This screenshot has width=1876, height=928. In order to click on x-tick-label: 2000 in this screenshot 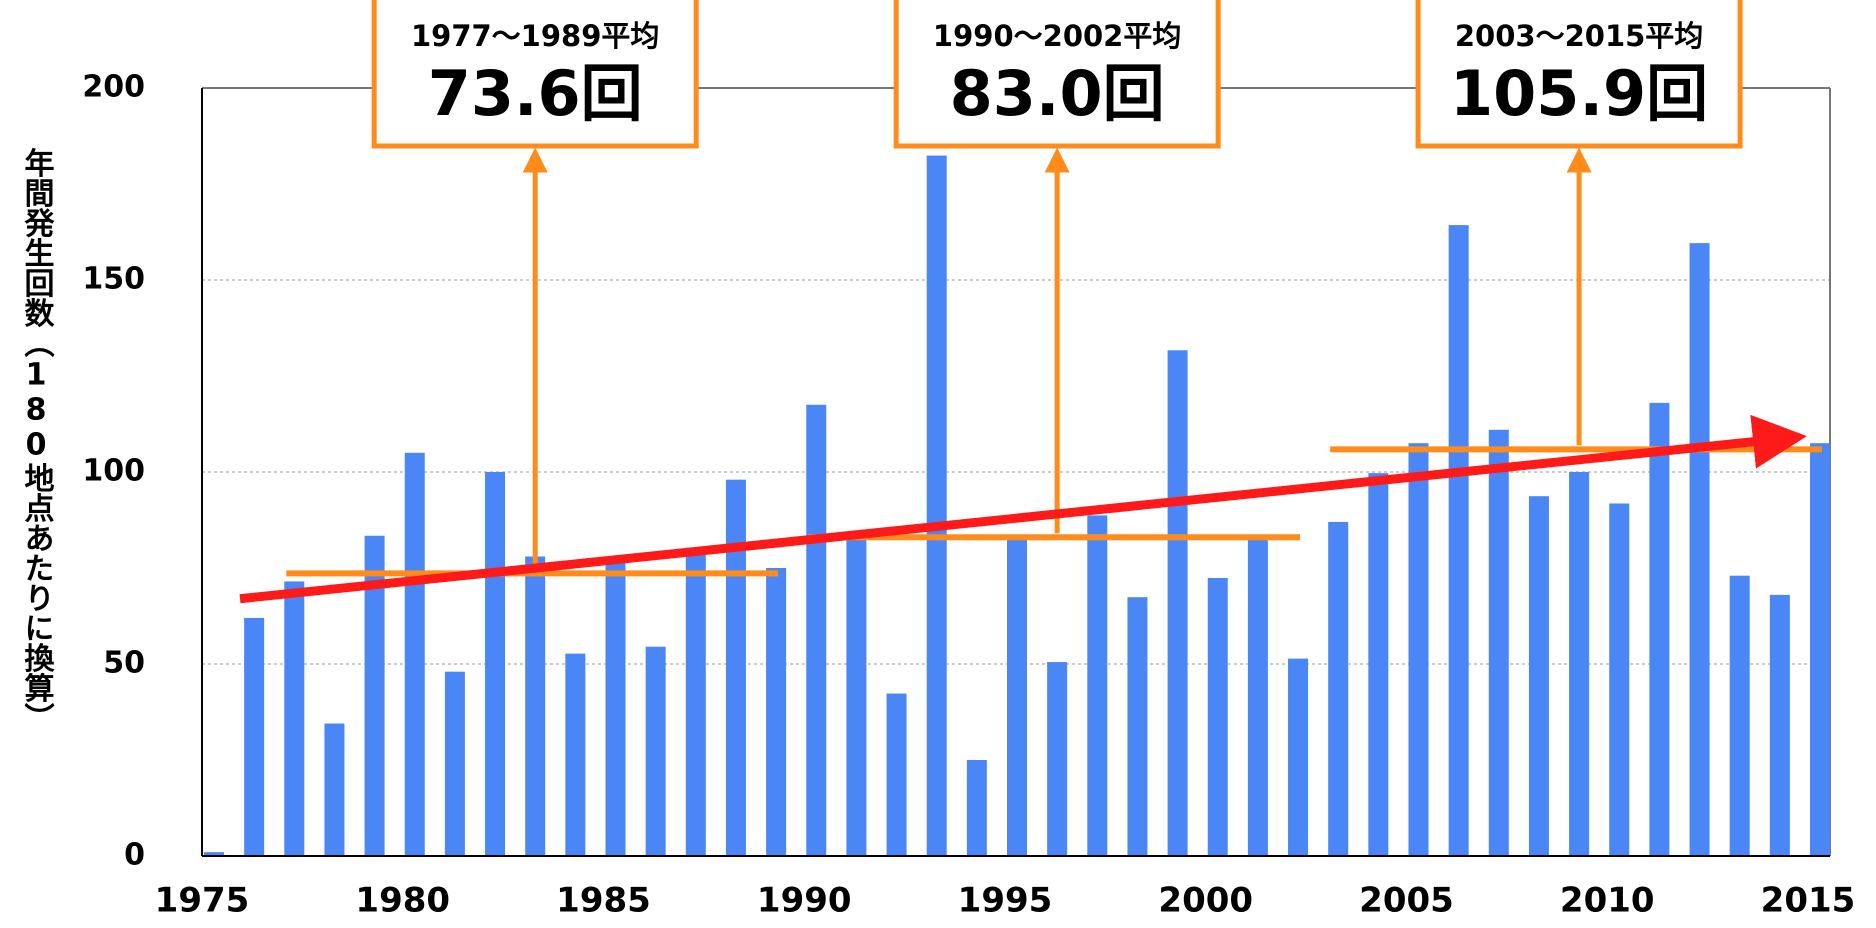, I will do `click(1205, 901)`.